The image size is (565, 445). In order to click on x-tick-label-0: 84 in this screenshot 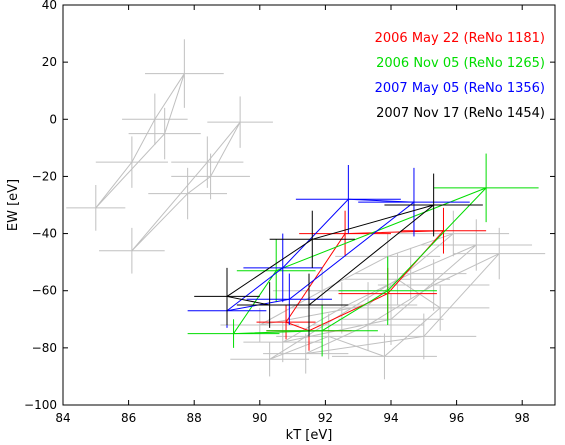, I will do `click(62, 418)`.